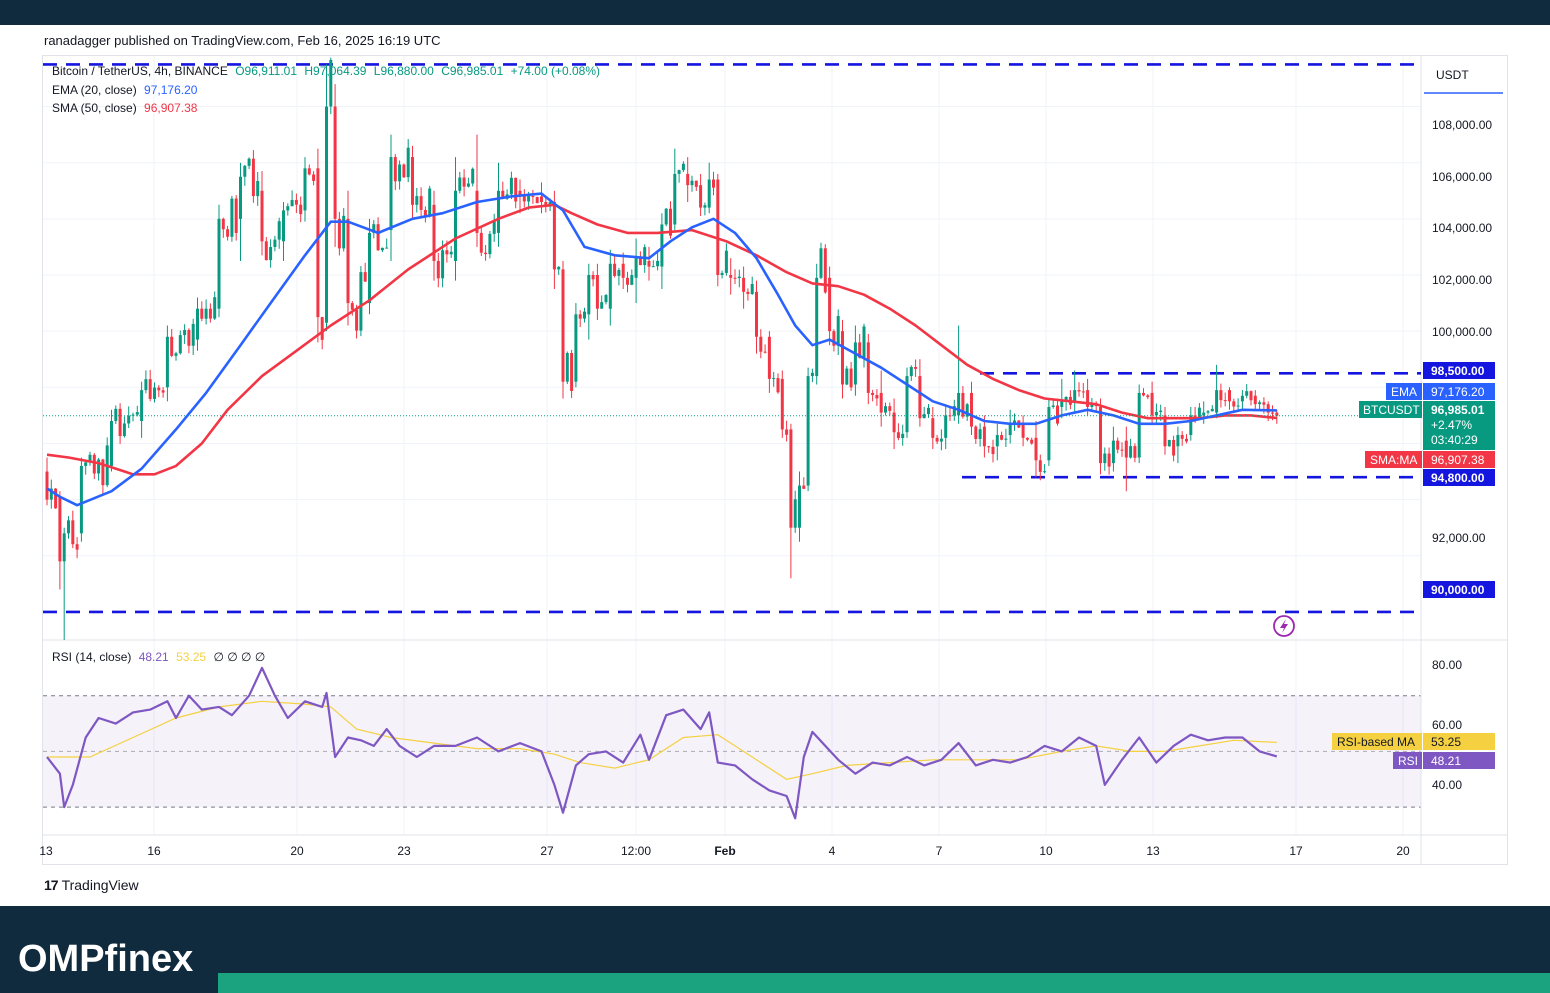  What do you see at coordinates (403, 71) in the screenshot?
I see `low-value: L96,880.00` at bounding box center [403, 71].